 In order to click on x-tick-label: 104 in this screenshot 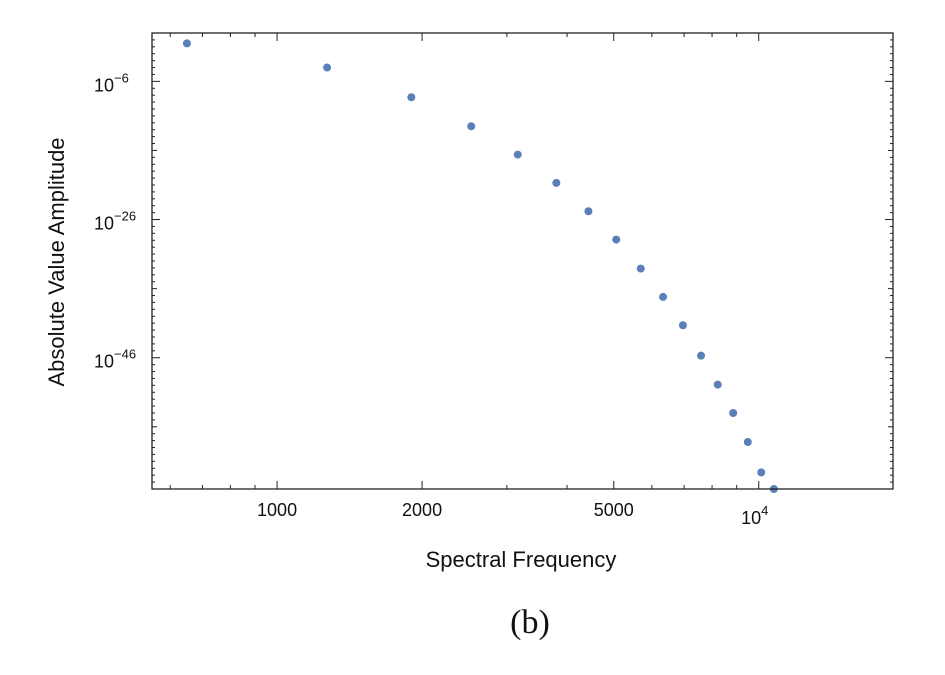, I will do `click(754, 515)`.